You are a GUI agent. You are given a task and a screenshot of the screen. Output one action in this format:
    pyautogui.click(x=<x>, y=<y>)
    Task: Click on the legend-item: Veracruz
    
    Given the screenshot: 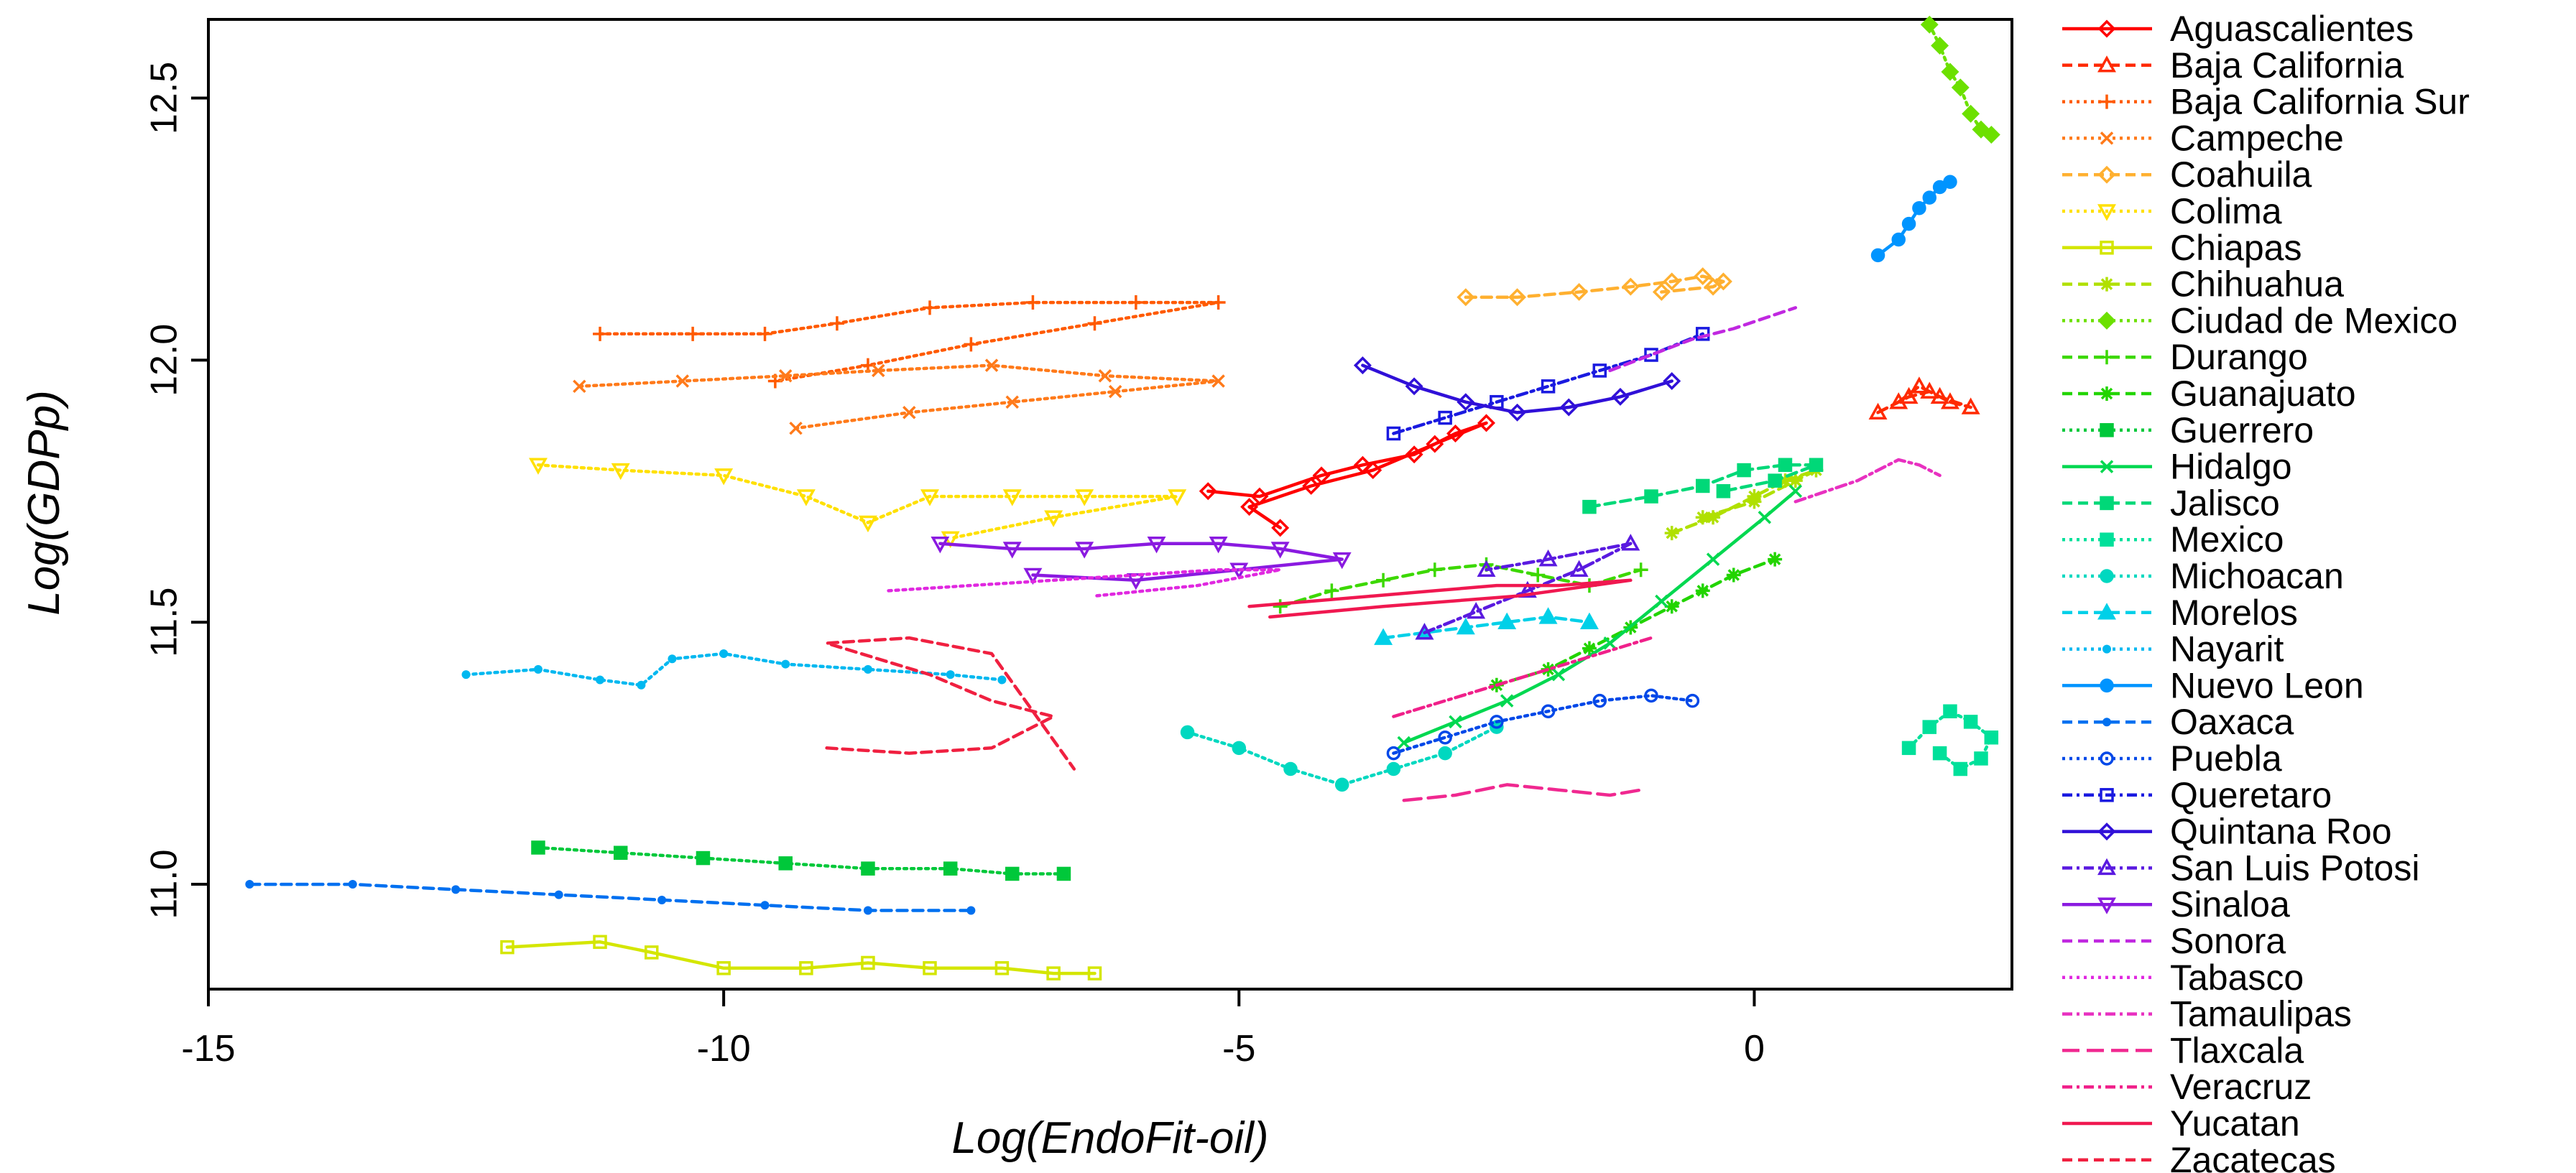 What is the action you would take?
    pyautogui.click(x=2187, y=1087)
    